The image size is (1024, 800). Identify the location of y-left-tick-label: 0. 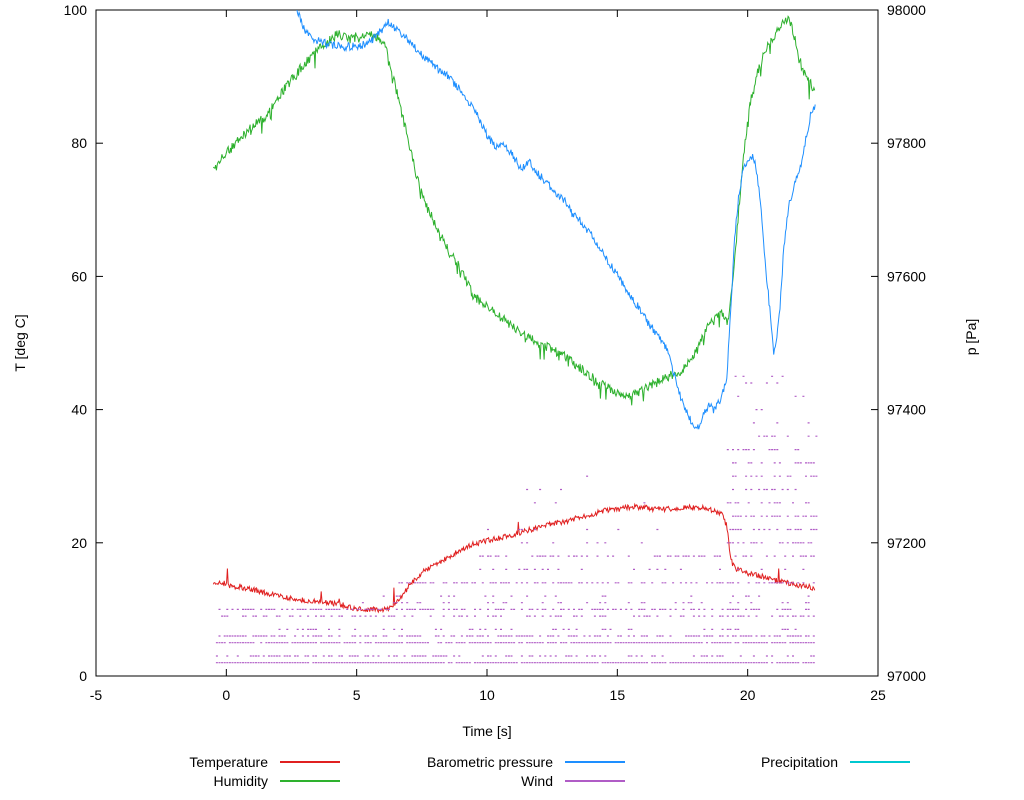
(83, 676).